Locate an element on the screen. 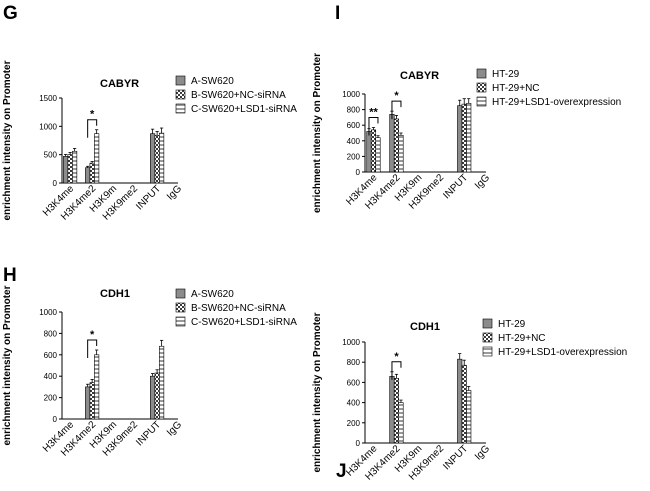 Image resolution: width=650 pixels, height=491 pixels. panel-label: G is located at coordinates (10, 13).